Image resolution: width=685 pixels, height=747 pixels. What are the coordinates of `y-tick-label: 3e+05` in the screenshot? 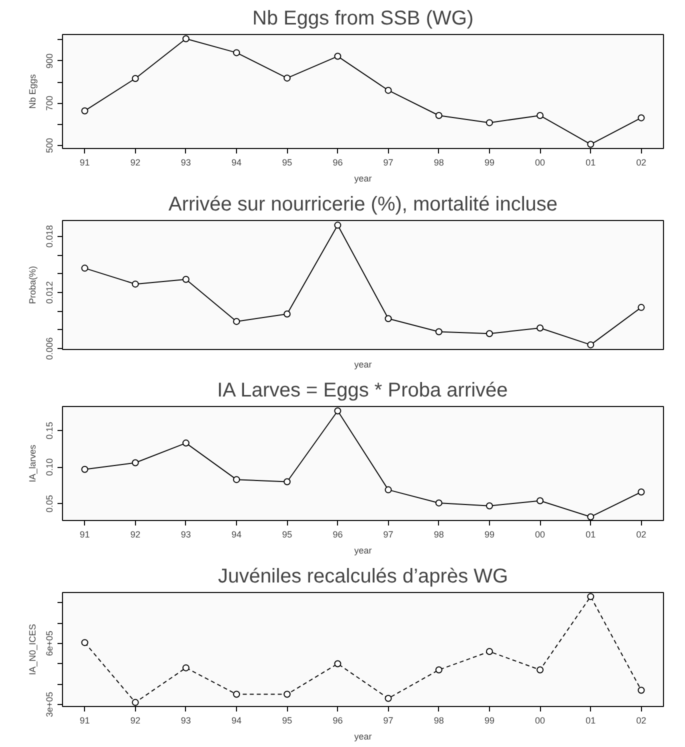 It's located at (49, 705).